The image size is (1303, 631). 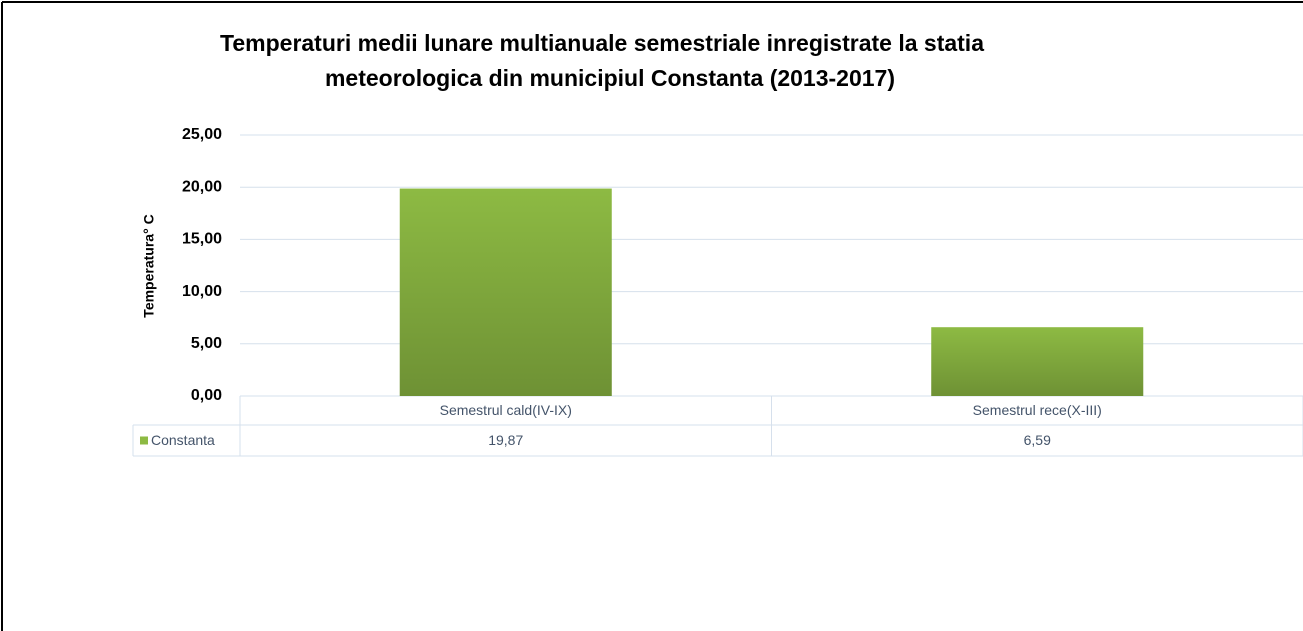 What do you see at coordinates (1037, 440) in the screenshot?
I see `table-value: 6,59` at bounding box center [1037, 440].